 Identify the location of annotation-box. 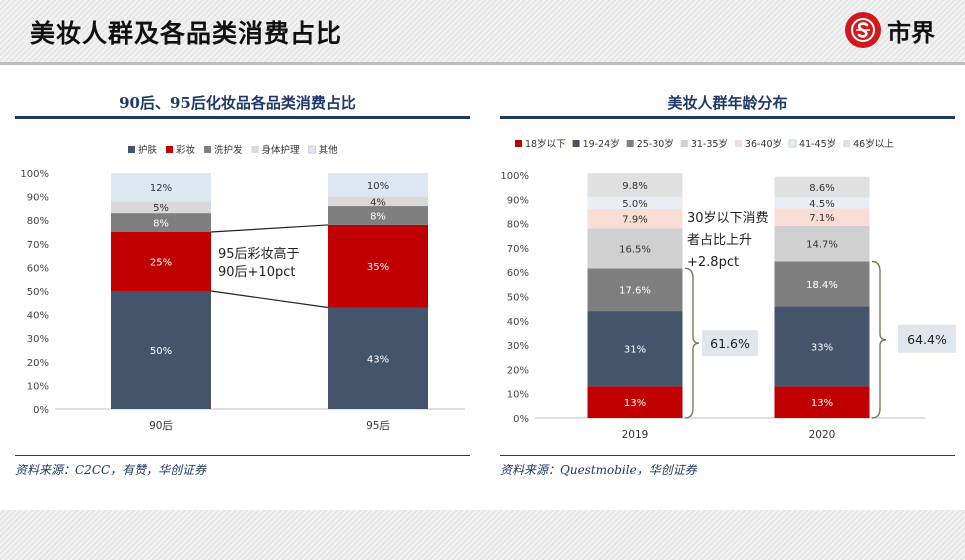
(265, 262).